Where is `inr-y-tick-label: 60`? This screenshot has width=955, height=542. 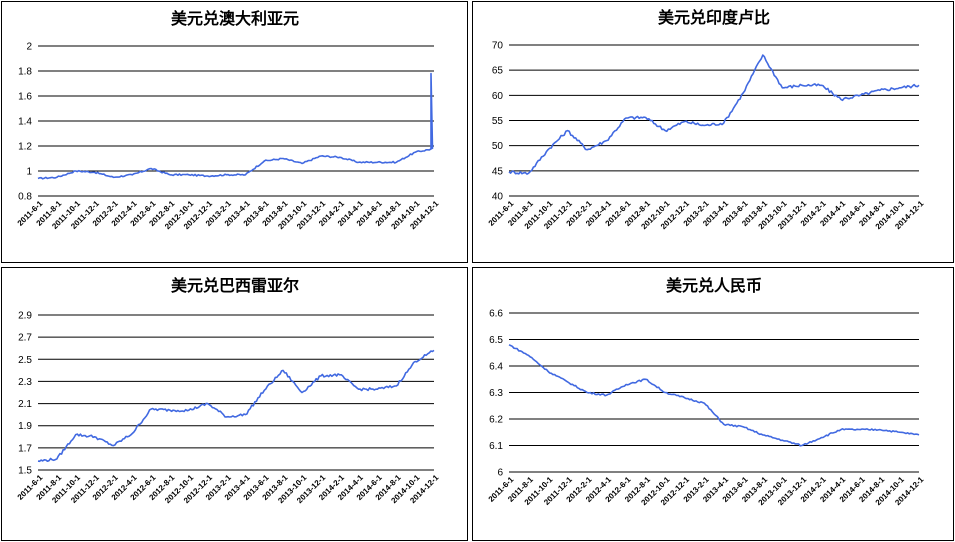 inr-y-tick-label: 60 is located at coordinates (498, 96).